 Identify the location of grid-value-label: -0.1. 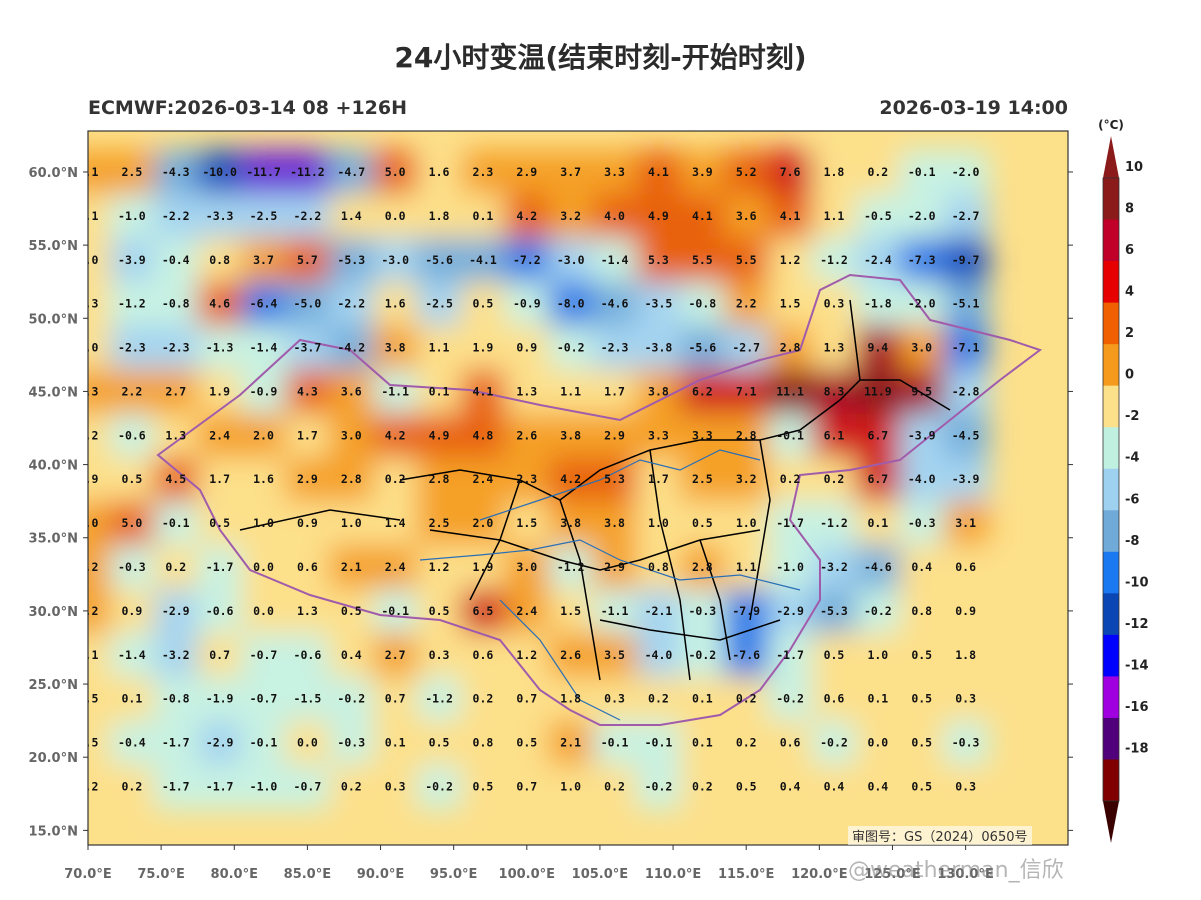
(790, 435).